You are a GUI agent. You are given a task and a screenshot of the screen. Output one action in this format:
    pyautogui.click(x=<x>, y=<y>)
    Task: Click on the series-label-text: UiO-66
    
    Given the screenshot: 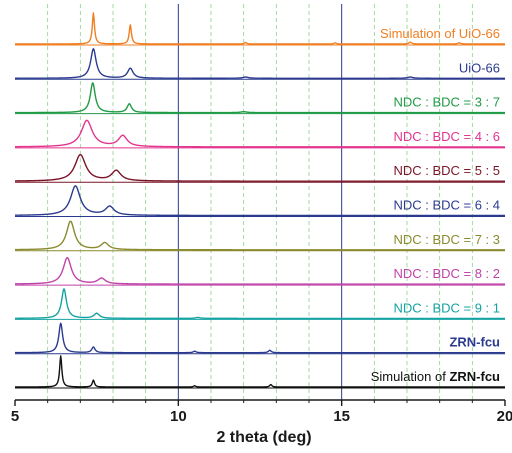 What is the action you would take?
    pyautogui.click(x=479, y=67)
    